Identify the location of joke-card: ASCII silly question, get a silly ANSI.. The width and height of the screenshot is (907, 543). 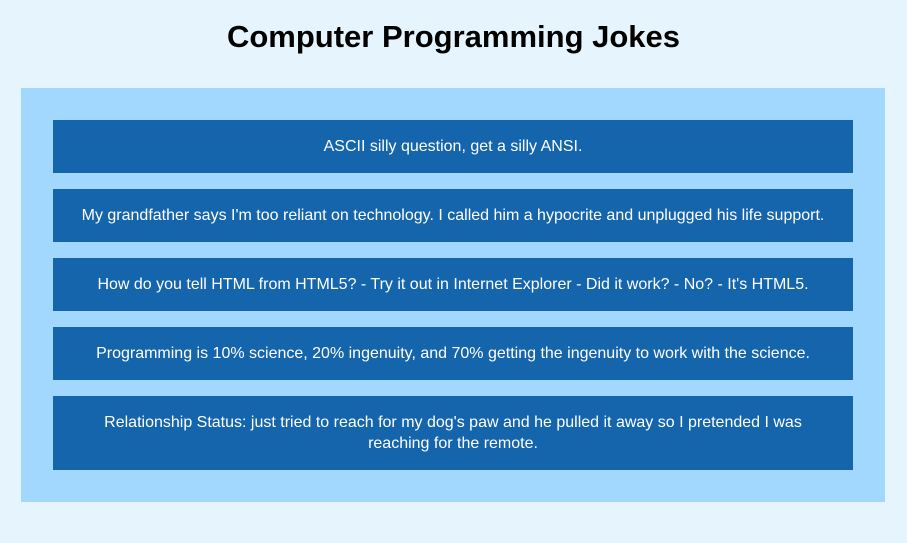
(453, 146).